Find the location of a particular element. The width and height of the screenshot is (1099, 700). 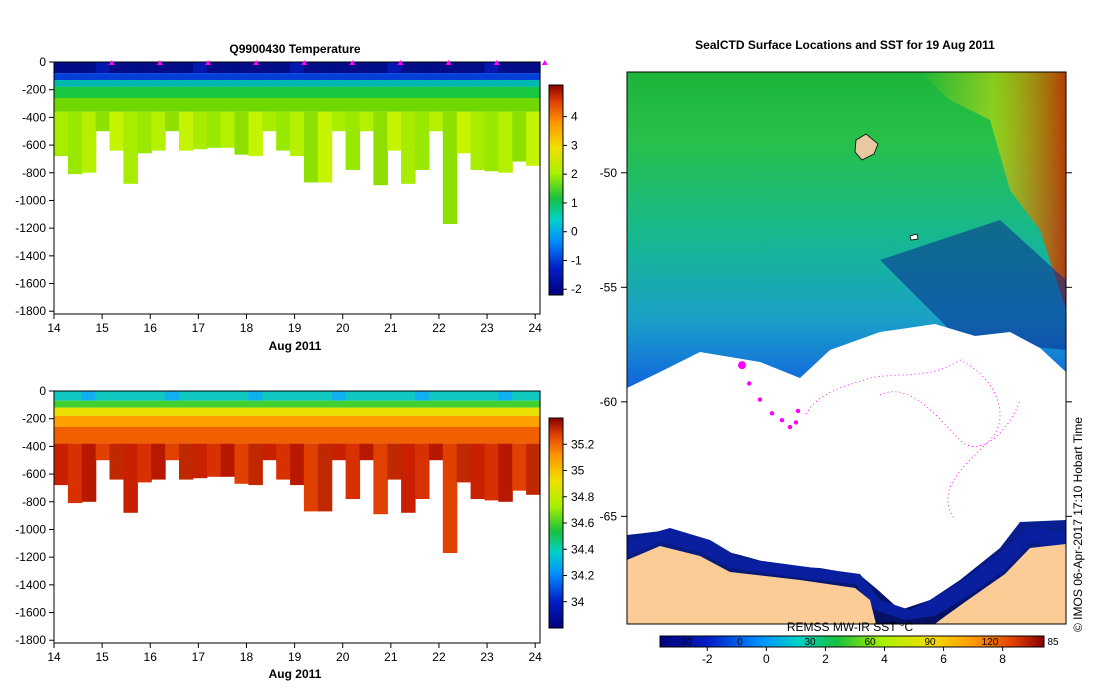

lat-tick-label: -65 is located at coordinates (609, 516).